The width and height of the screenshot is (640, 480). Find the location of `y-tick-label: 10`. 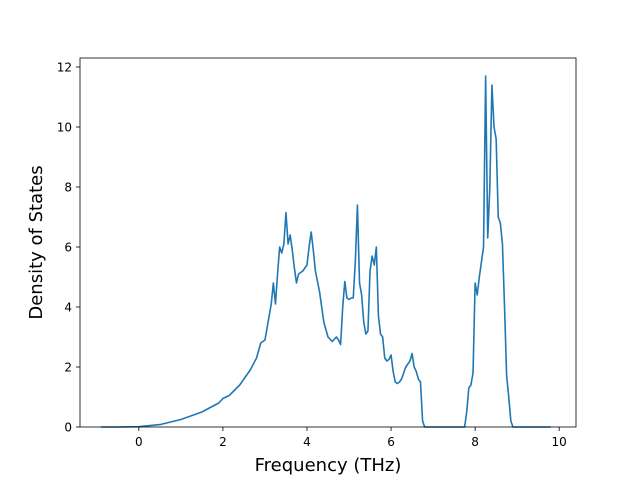

y-tick-label: 10 is located at coordinates (64, 127).